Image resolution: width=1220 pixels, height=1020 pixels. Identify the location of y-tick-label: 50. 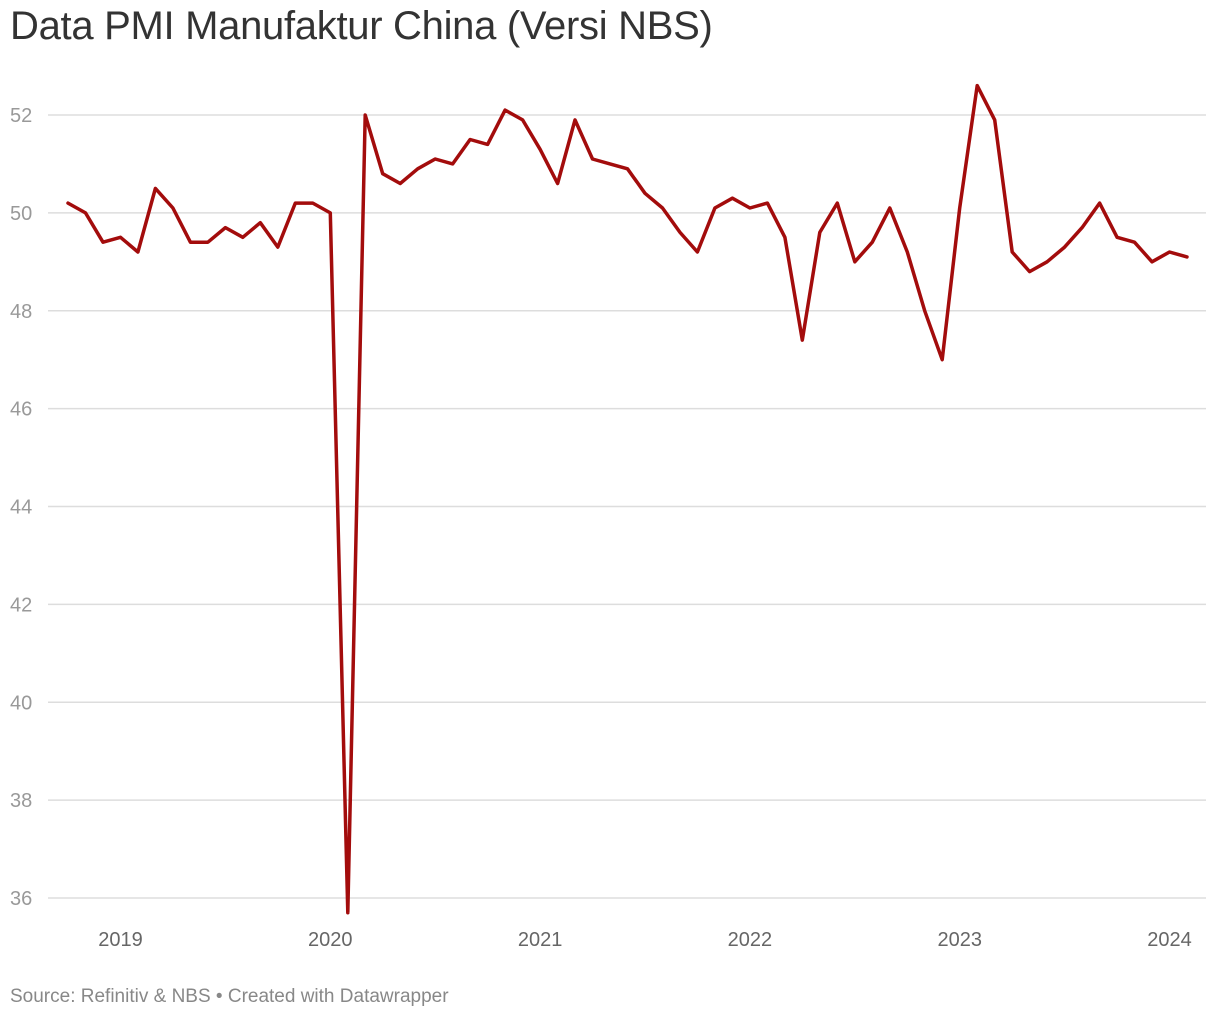
(21, 214).